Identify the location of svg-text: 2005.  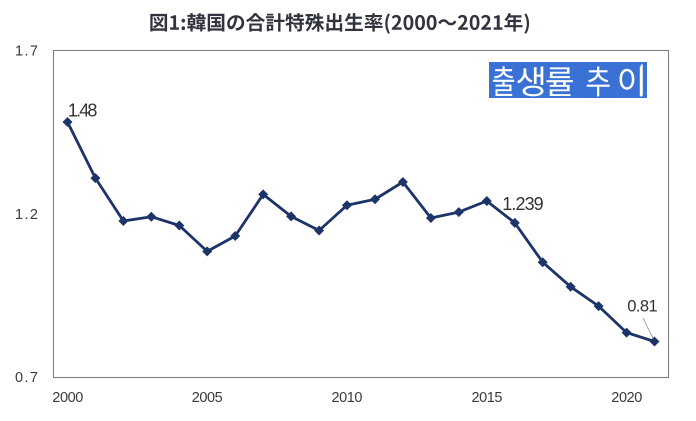
(207, 398).